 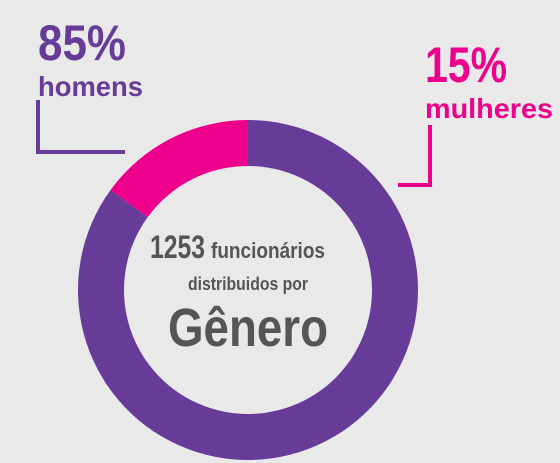 I want to click on slice, so click(x=179, y=168).